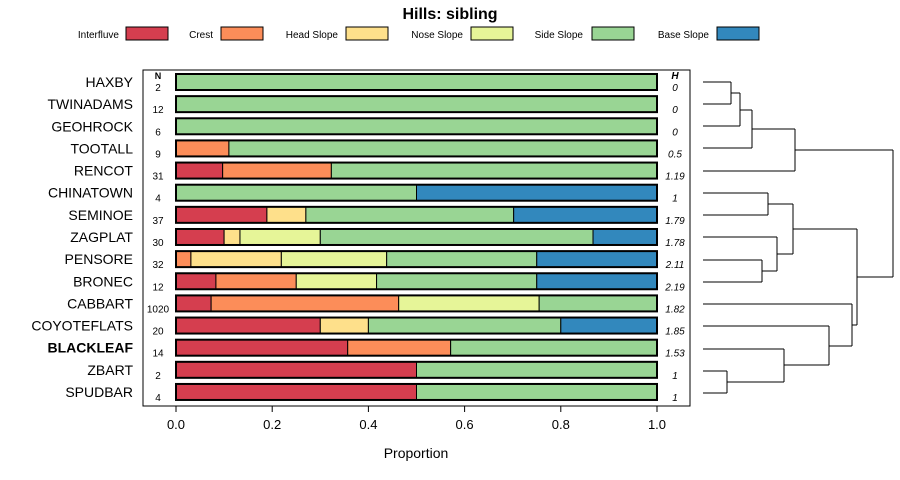 This screenshot has height=480, width=900. I want to click on row-n: 30, so click(158, 243).